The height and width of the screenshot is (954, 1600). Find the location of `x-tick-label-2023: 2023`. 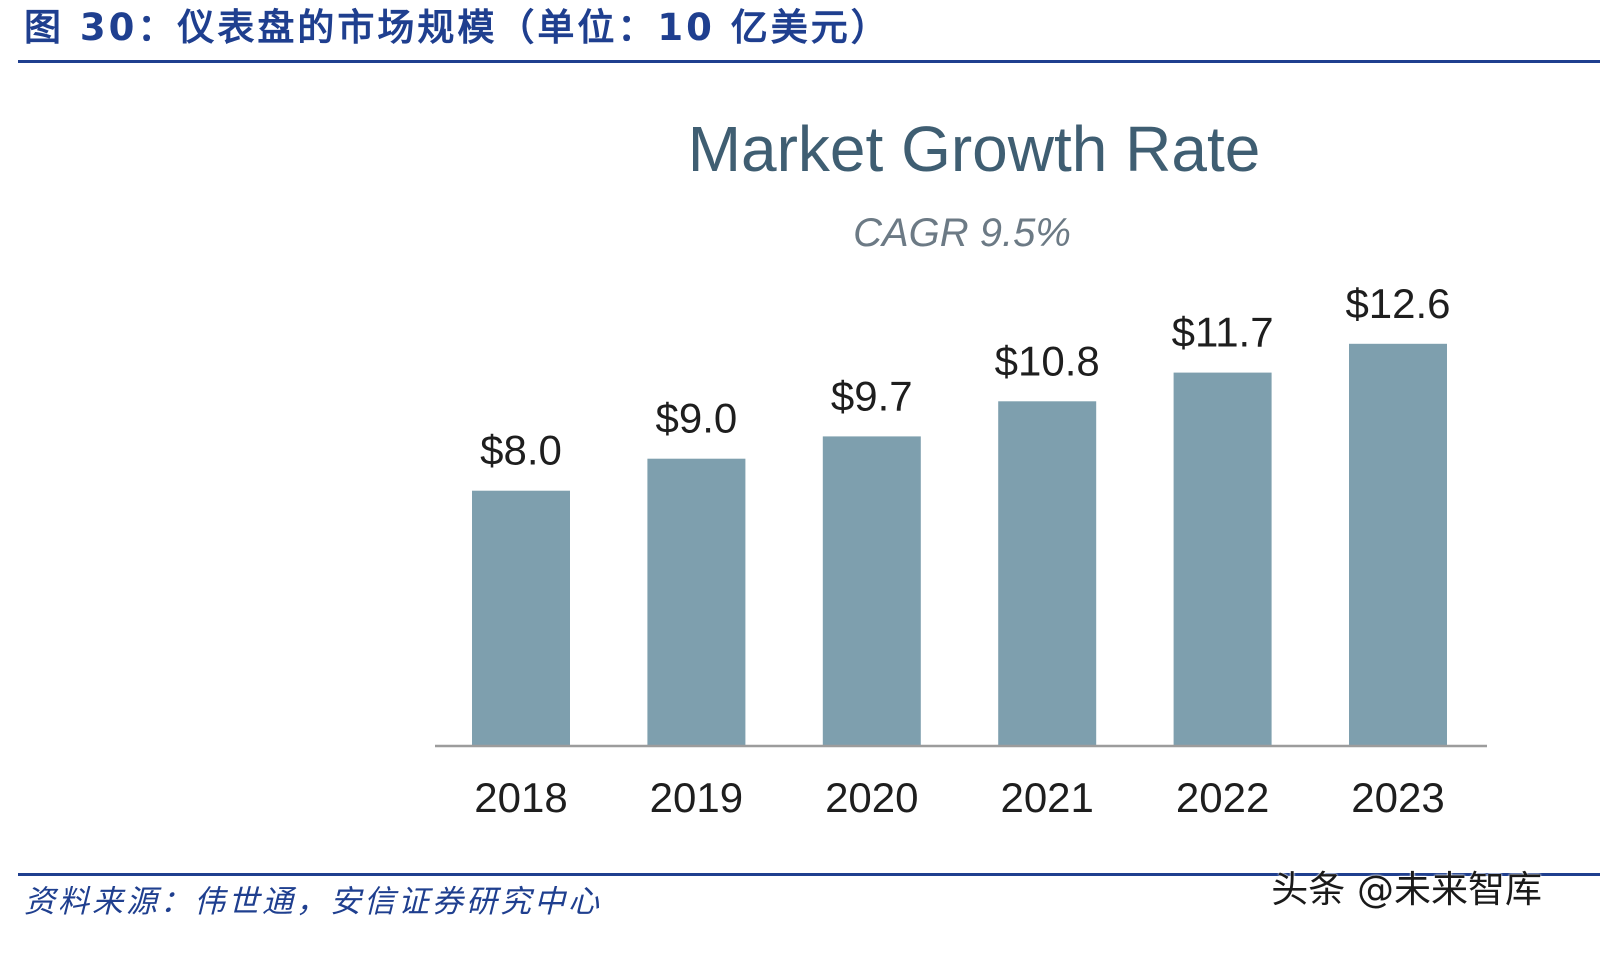

x-tick-label-2023: 2023 is located at coordinates (1397, 797).